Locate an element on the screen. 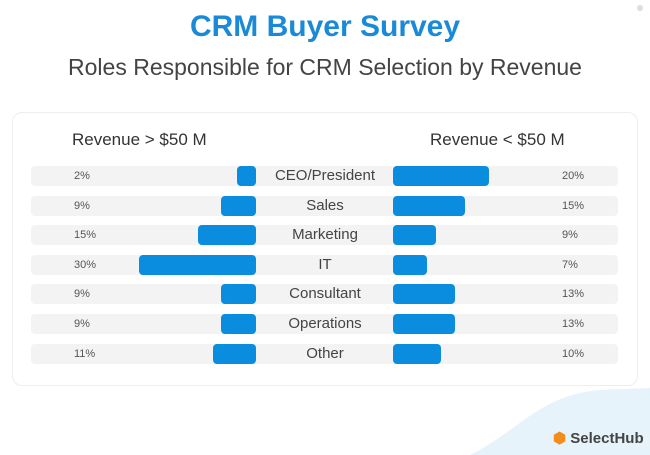  bar-left-Sales is located at coordinates (238, 205).